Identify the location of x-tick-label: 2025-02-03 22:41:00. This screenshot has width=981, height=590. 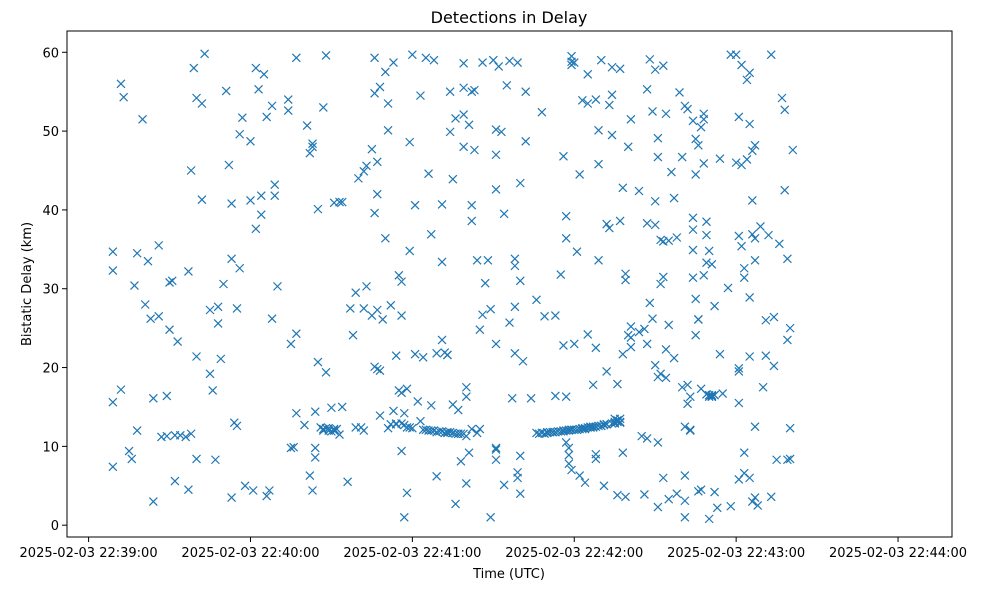
(412, 553).